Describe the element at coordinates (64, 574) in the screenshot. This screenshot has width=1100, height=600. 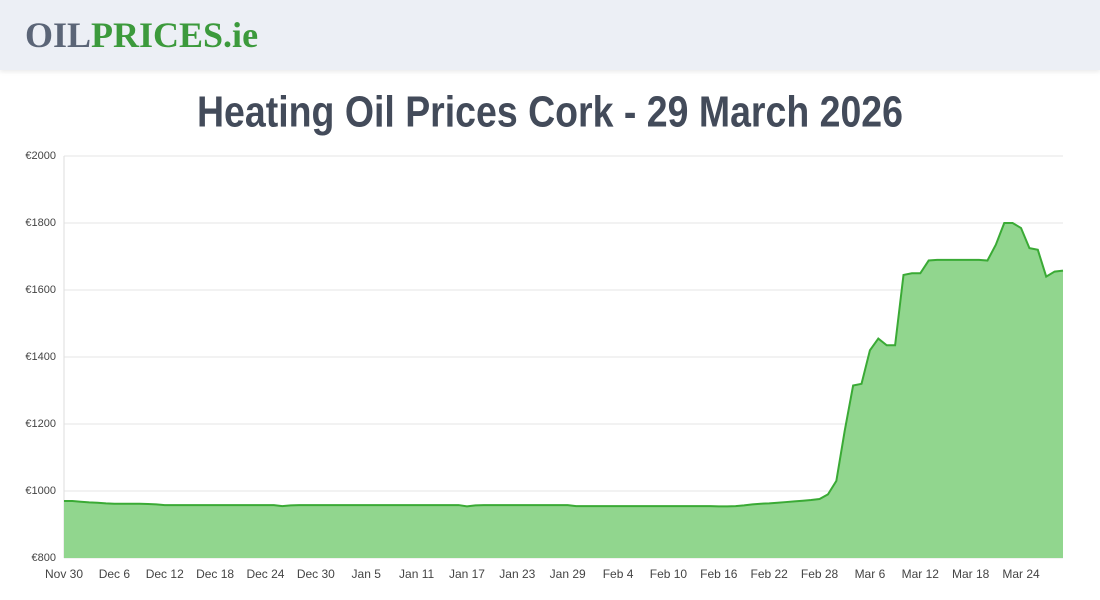
I see `x-tick-label: Nov 30` at that location.